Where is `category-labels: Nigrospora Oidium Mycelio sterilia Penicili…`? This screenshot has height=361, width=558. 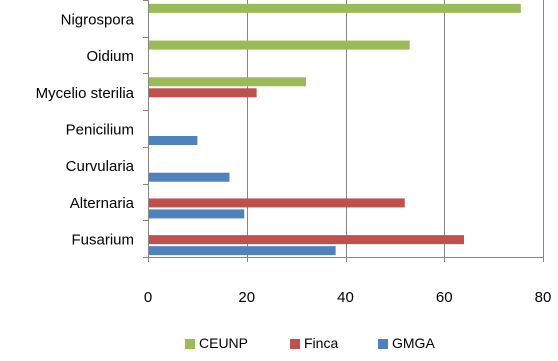
category-labels: Nigrospora Oidium Mycelio sterilia Penicili… is located at coordinates (85, 129).